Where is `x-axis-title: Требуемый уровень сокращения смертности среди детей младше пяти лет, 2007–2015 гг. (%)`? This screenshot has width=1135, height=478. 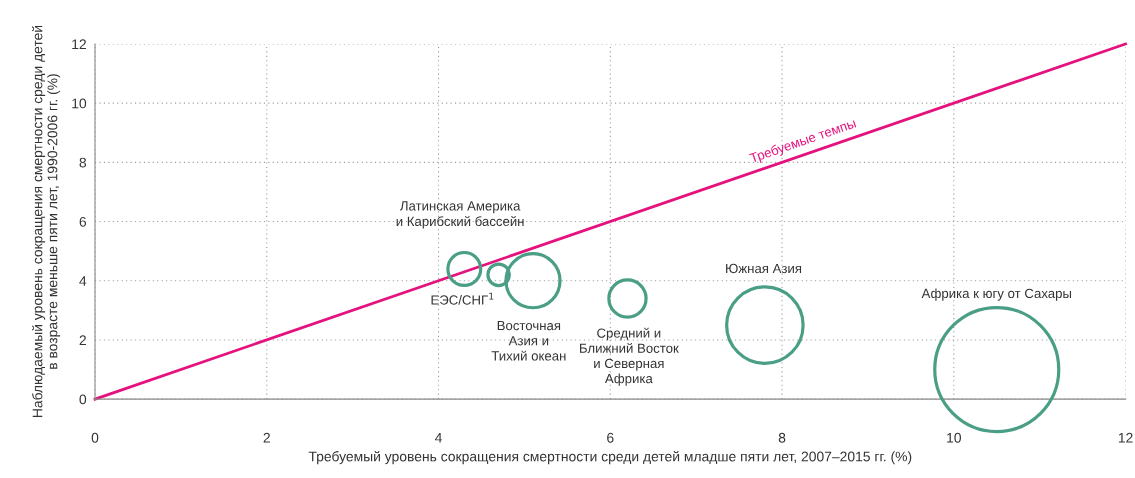
x-axis-title: Требуемый уровень сокращения смертности среди детей младше пяти лет, 2007–2015 гг. (%) is located at coordinates (610, 457).